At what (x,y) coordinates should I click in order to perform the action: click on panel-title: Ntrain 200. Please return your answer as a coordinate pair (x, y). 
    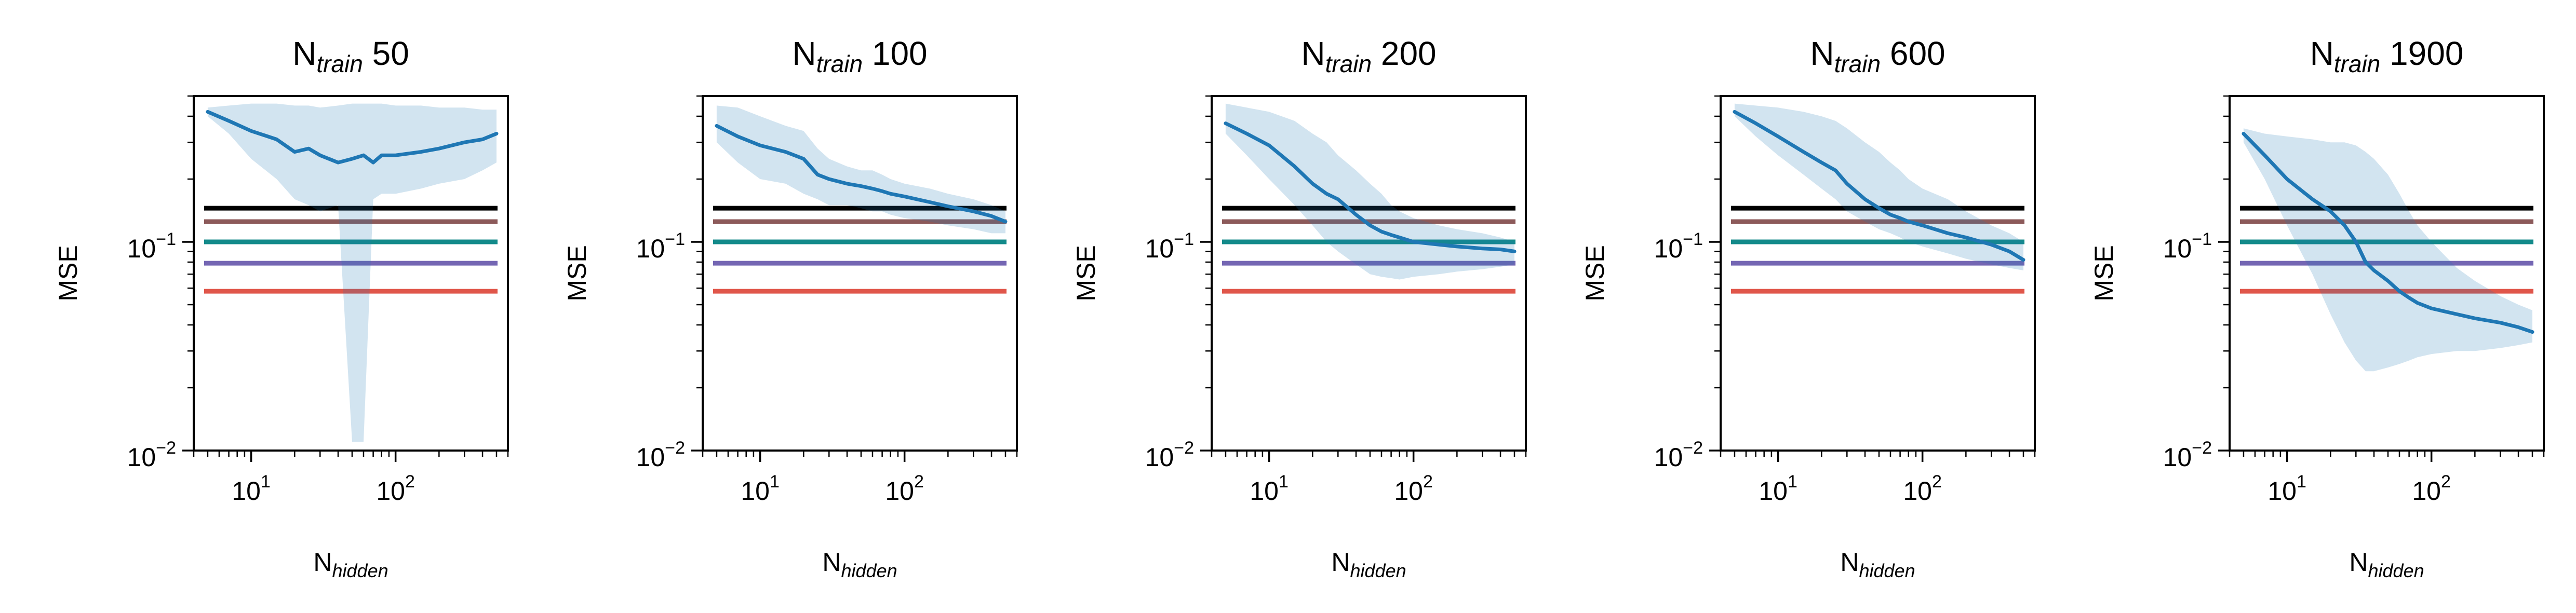
    Looking at the image, I should click on (1369, 56).